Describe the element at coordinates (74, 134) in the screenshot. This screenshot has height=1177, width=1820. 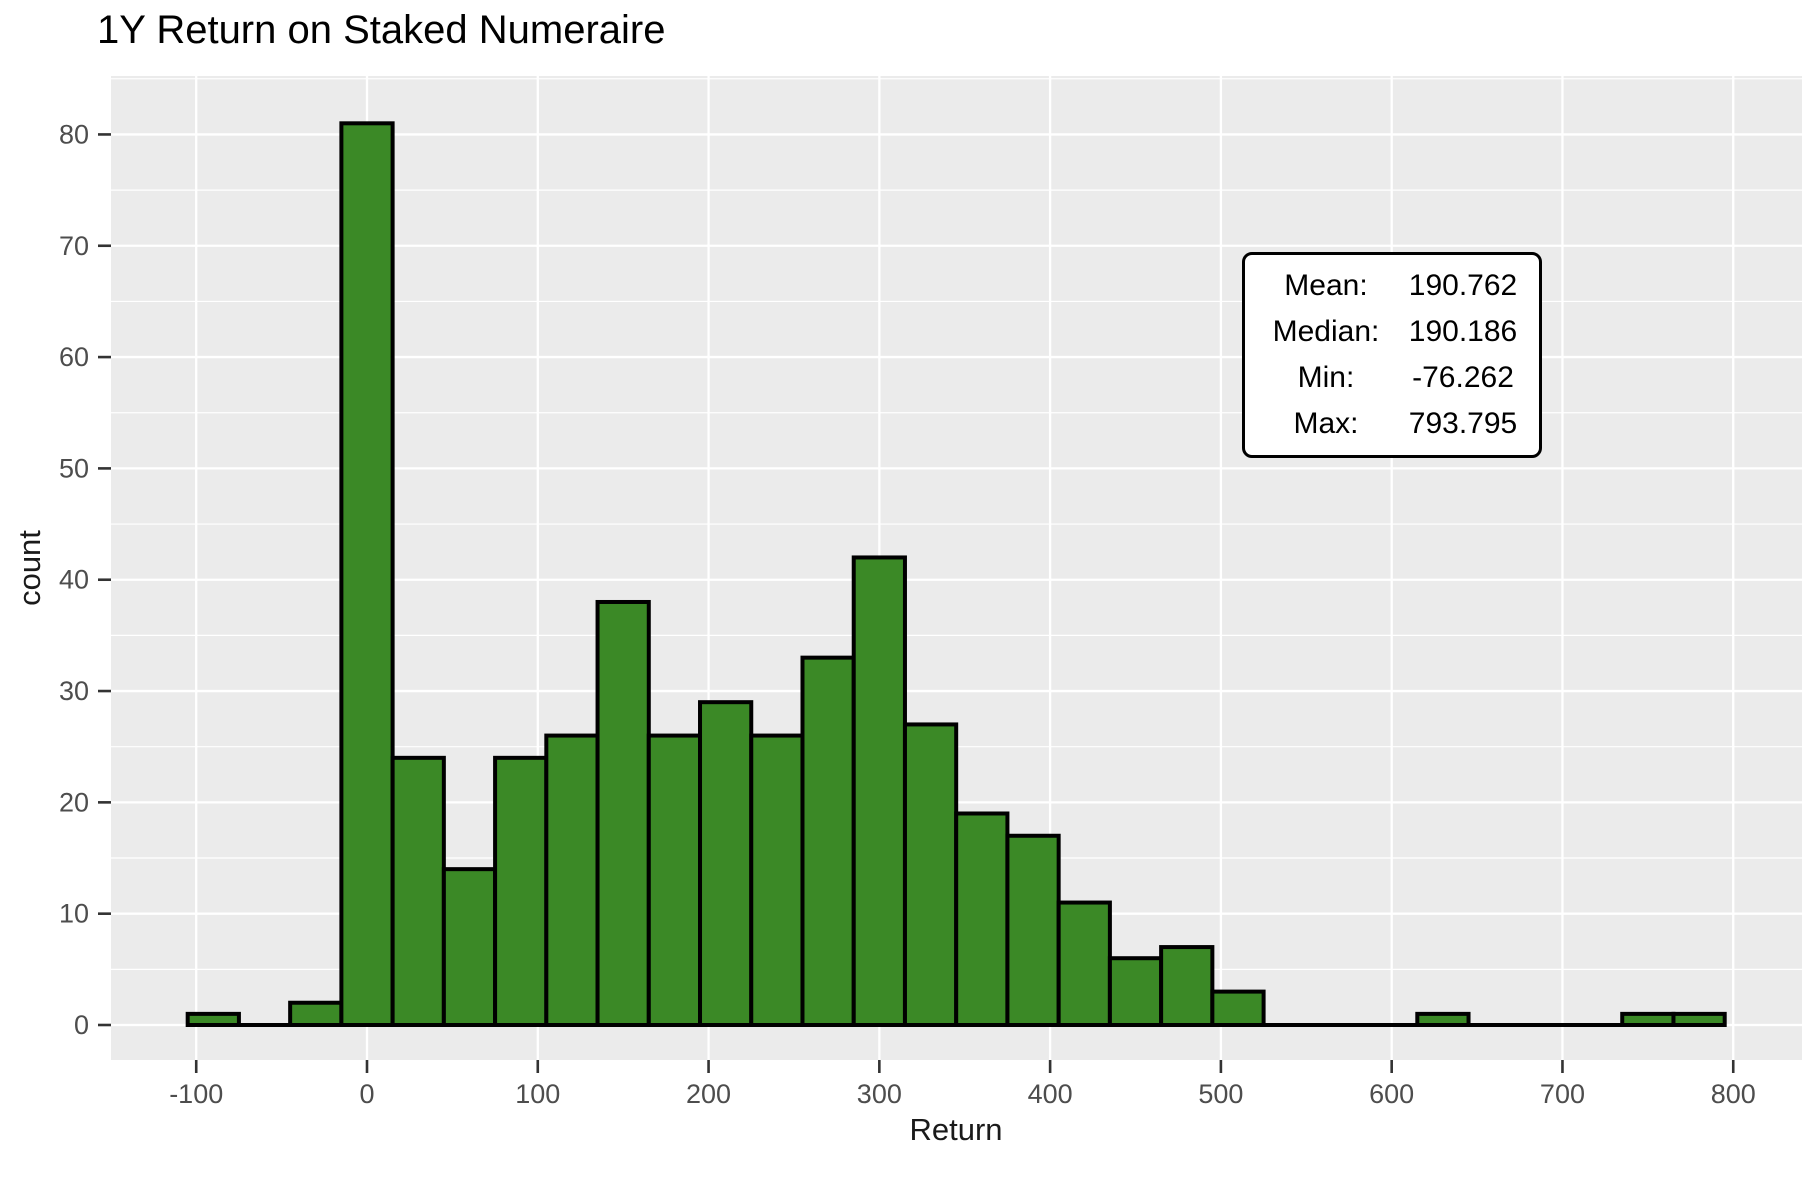
I see `y-tick-label: 80` at that location.